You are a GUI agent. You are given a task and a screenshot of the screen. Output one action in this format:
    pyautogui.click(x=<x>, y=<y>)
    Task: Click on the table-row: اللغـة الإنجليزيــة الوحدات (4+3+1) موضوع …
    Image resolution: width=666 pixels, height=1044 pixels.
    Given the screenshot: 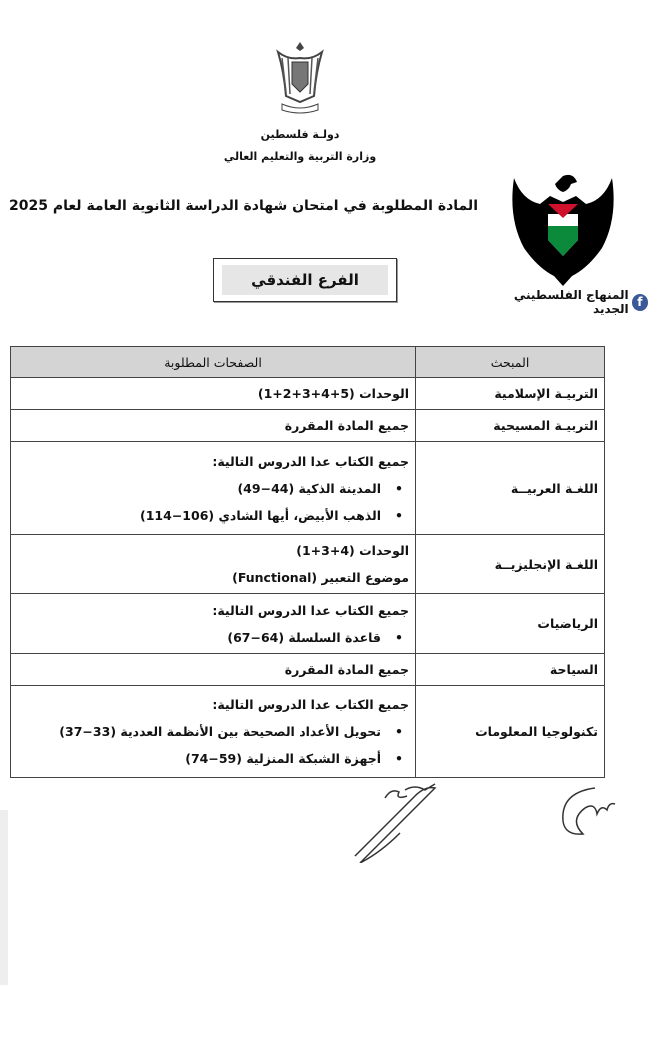 What is the action you would take?
    pyautogui.click(x=307, y=564)
    